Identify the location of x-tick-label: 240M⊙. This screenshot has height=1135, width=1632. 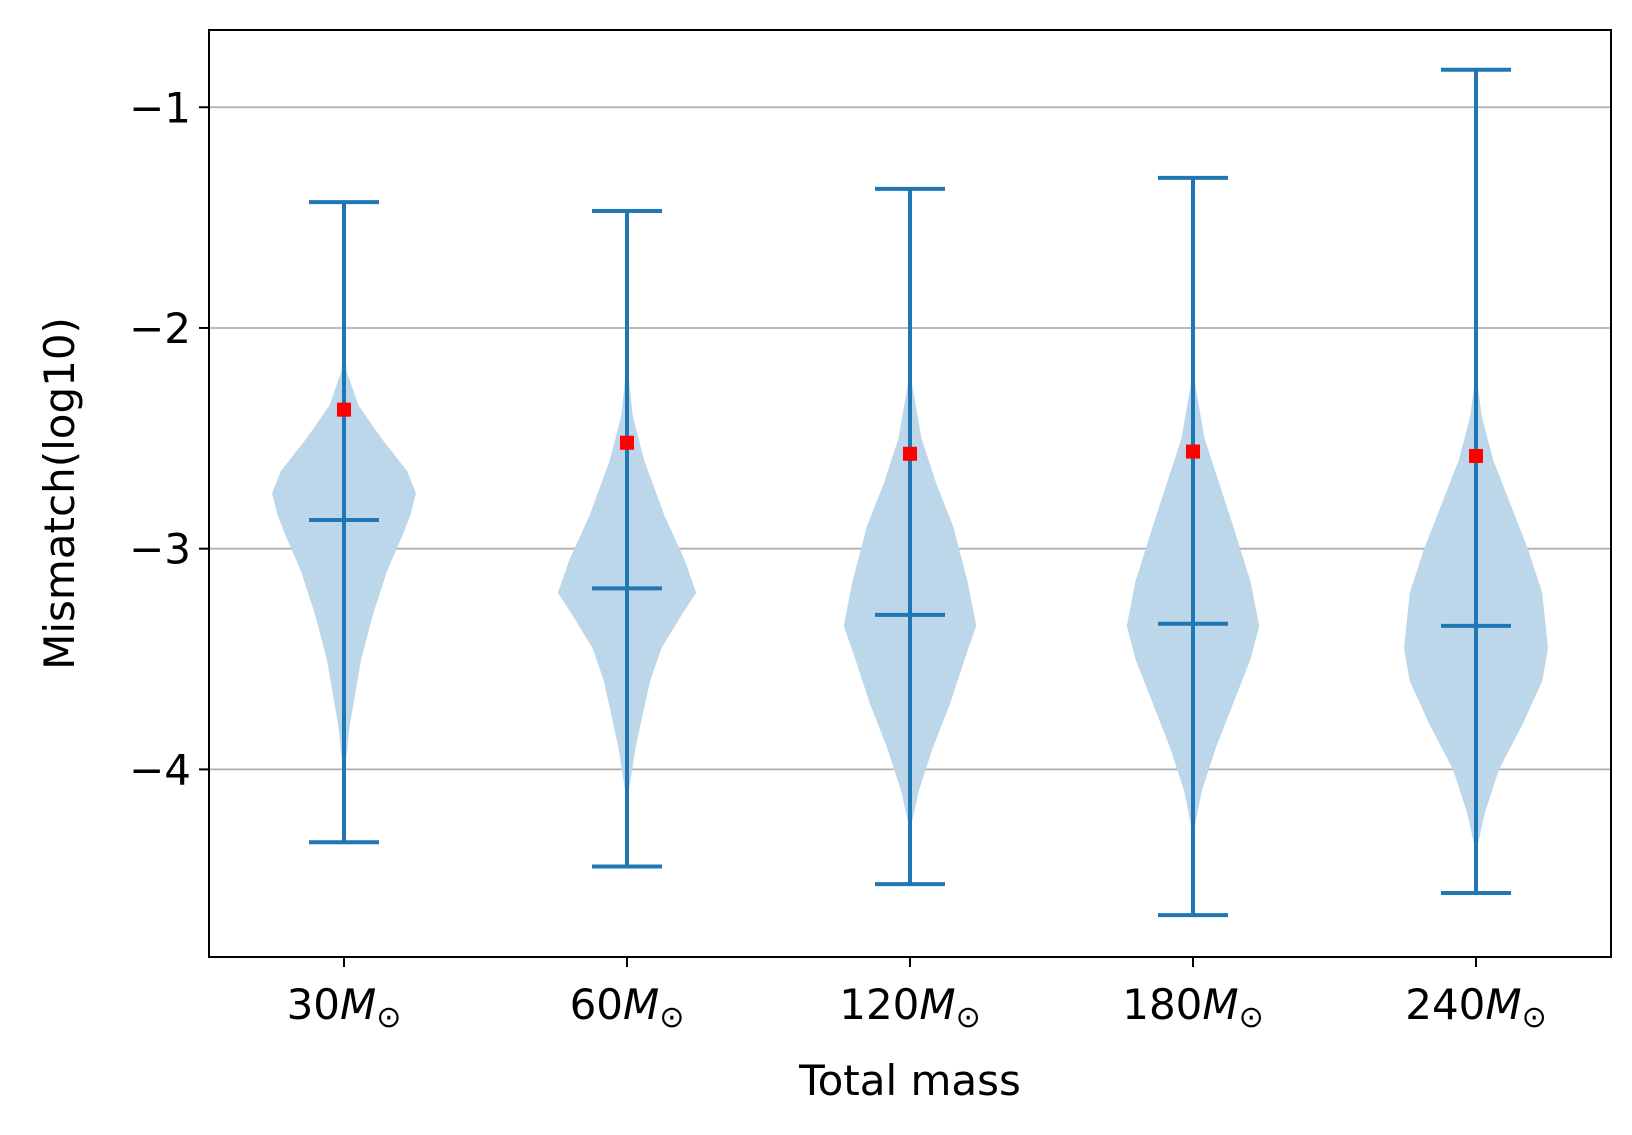
(1476, 1007).